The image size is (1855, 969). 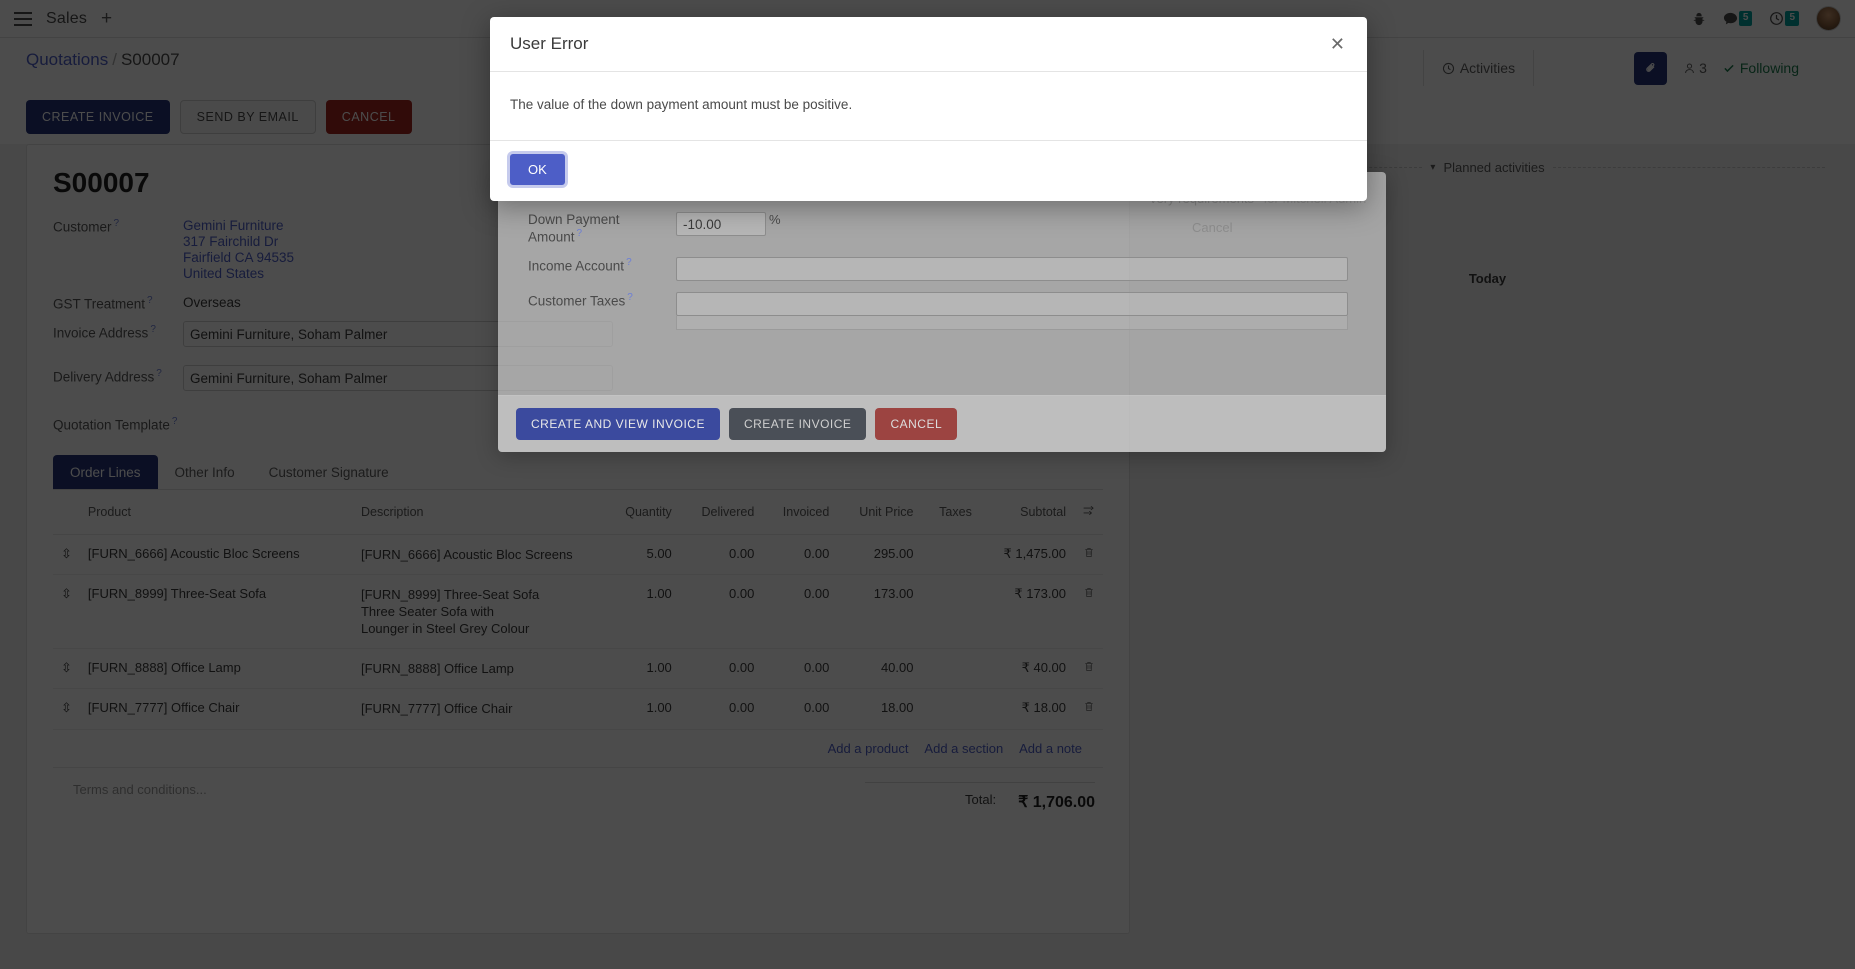 I want to click on cell-unit-price: 18.00, so click(x=879, y=709).